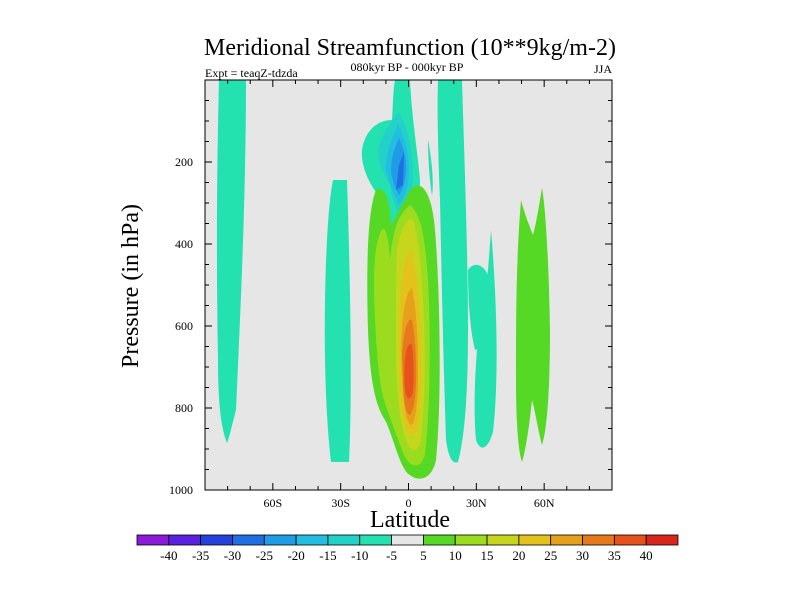 The width and height of the screenshot is (800, 600). I want to click on chart-title: Meridional Streamfunction (10**9kg/m-2), so click(410, 48).